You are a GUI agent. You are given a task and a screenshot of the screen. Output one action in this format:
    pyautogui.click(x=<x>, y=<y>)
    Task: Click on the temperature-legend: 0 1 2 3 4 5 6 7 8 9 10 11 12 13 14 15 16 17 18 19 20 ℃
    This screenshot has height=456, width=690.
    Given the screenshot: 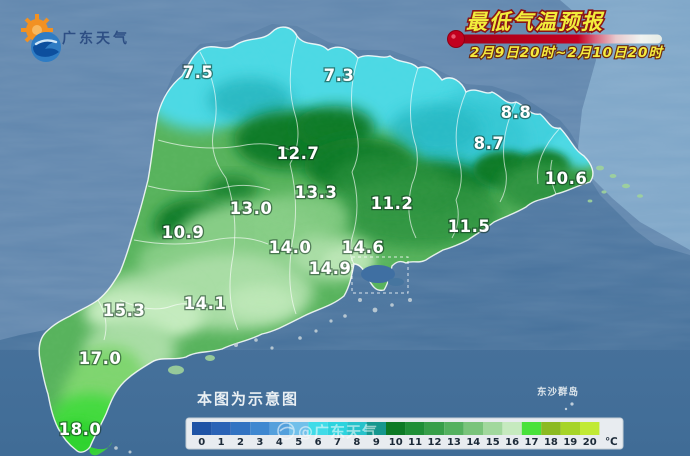 What is the action you would take?
    pyautogui.click(x=404, y=433)
    